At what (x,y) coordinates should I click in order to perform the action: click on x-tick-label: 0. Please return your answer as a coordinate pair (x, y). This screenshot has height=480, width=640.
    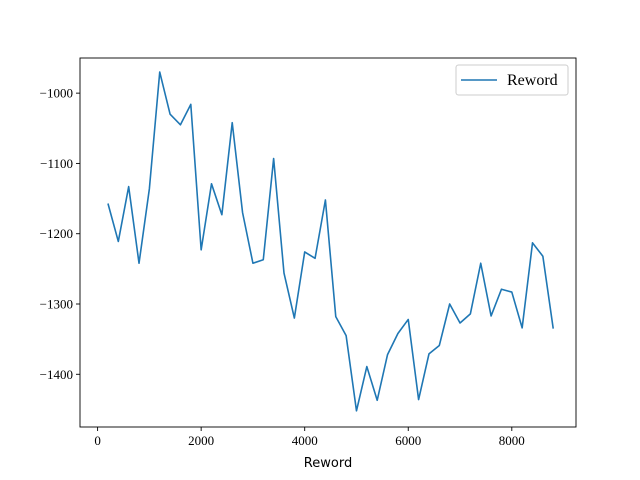
    Looking at the image, I should click on (97, 440).